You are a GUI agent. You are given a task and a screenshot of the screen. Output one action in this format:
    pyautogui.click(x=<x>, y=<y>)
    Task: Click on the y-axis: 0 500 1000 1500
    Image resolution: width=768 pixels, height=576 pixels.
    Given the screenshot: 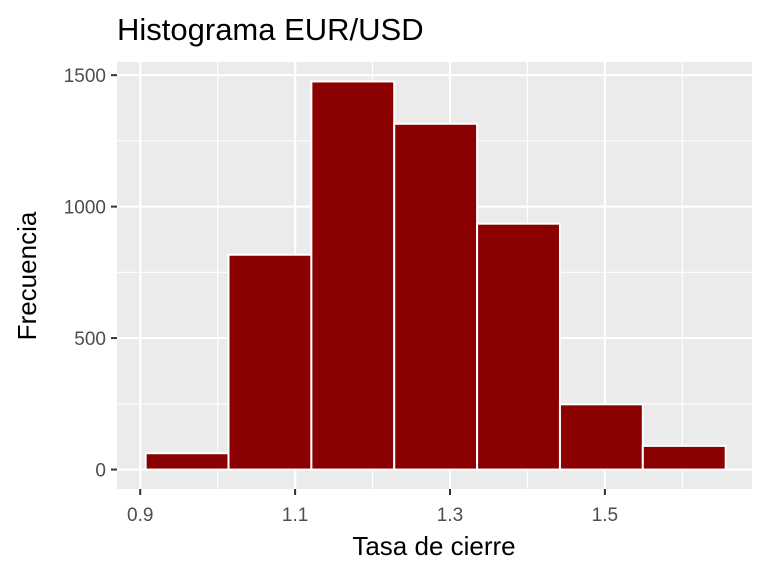 What is the action you would take?
    pyautogui.click(x=90, y=274)
    